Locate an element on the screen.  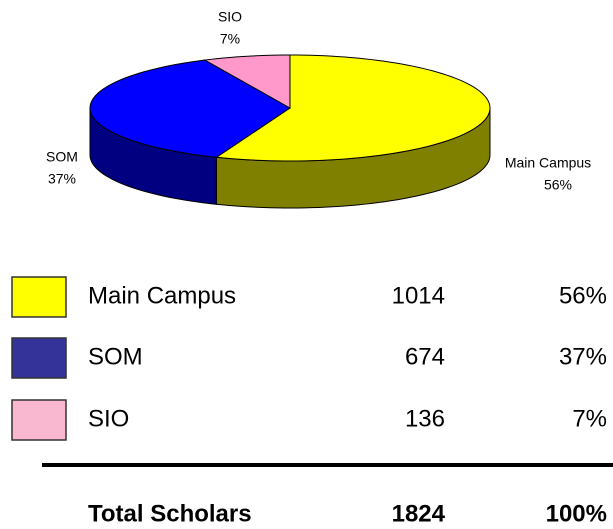
slice-label: SOM is located at coordinates (62, 157).